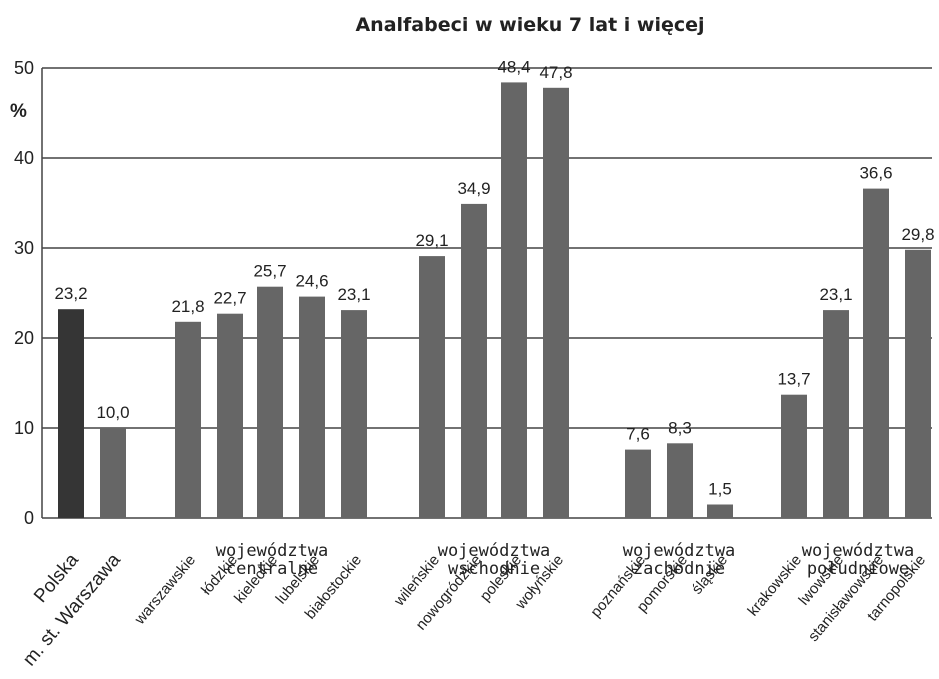 Image resolution: width=939 pixels, height=679 pixels. Describe the element at coordinates (679, 569) in the screenshot. I see `group-label-line2: zachodnie` at that location.